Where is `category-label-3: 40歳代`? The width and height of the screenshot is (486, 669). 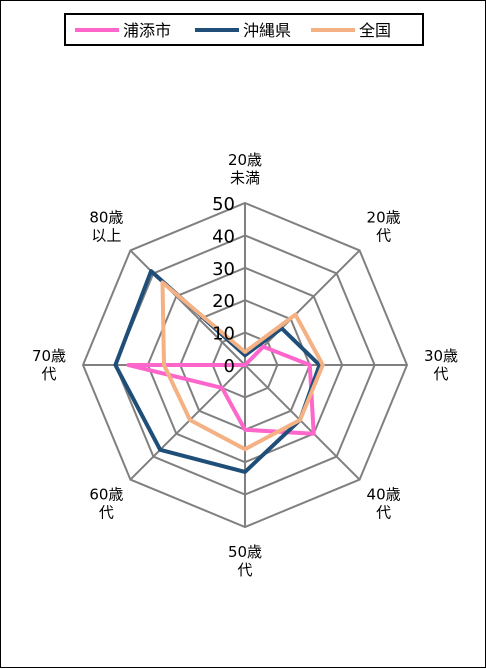 category-label-3: 40歳代 is located at coordinates (384, 504).